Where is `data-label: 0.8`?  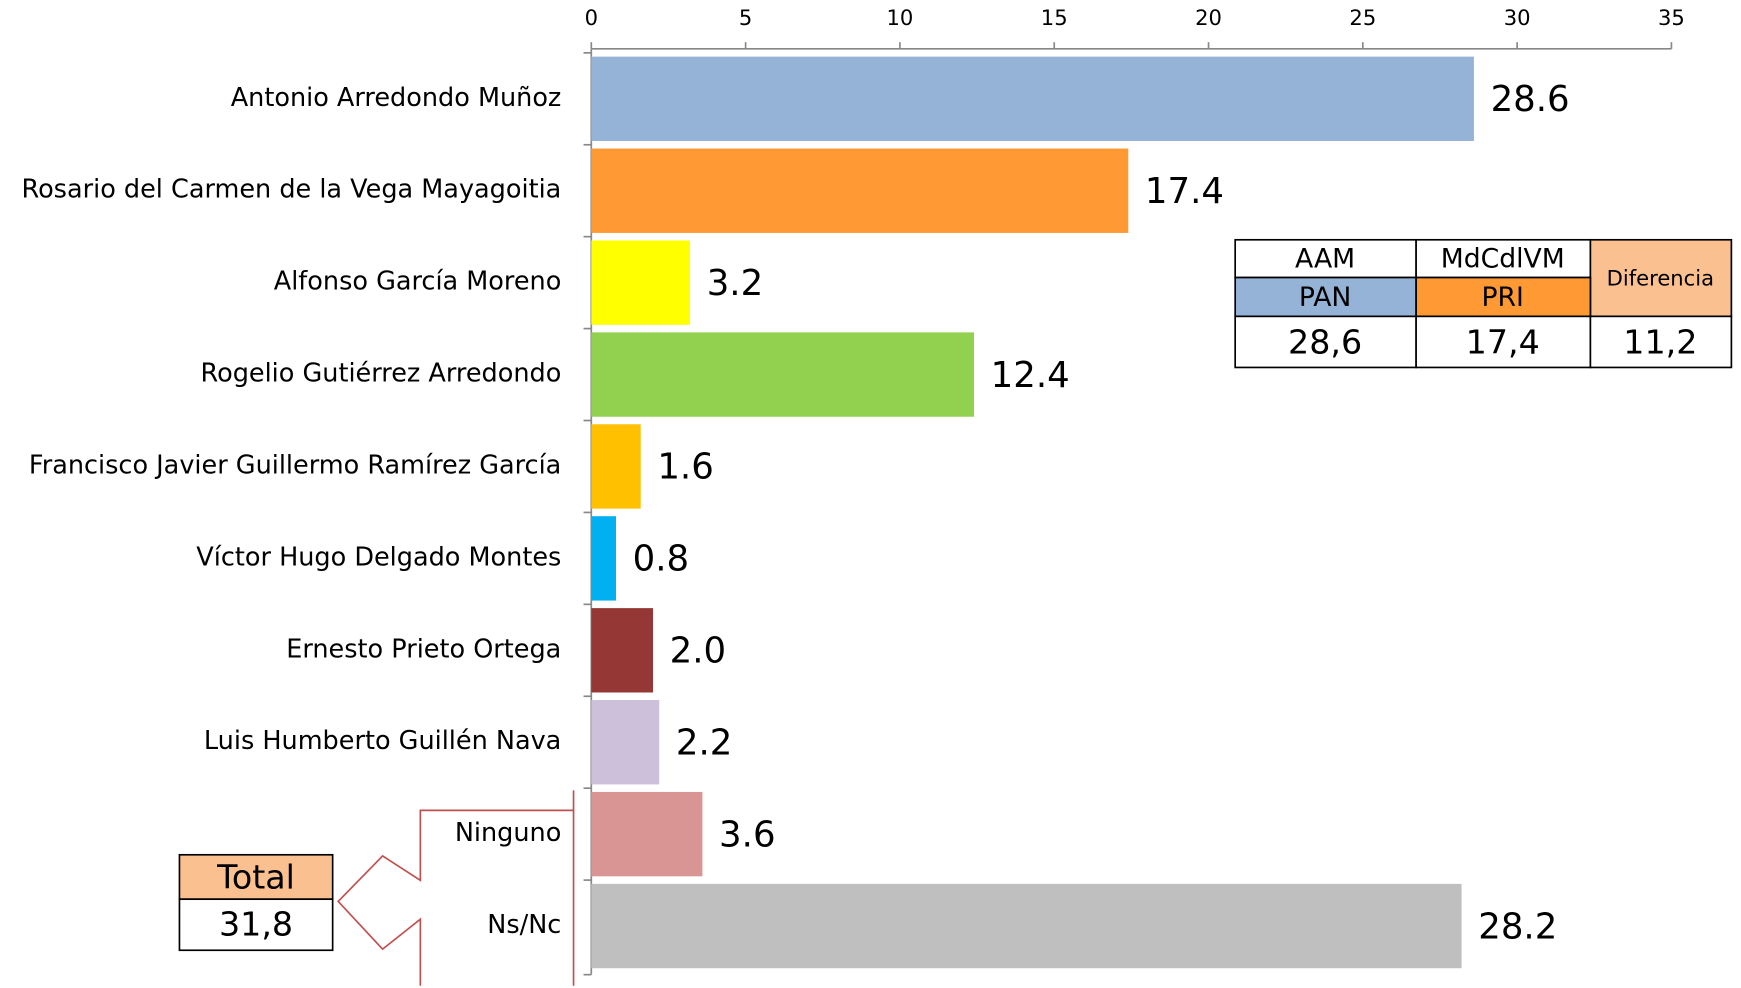
data-label: 0.8 is located at coordinates (661, 559).